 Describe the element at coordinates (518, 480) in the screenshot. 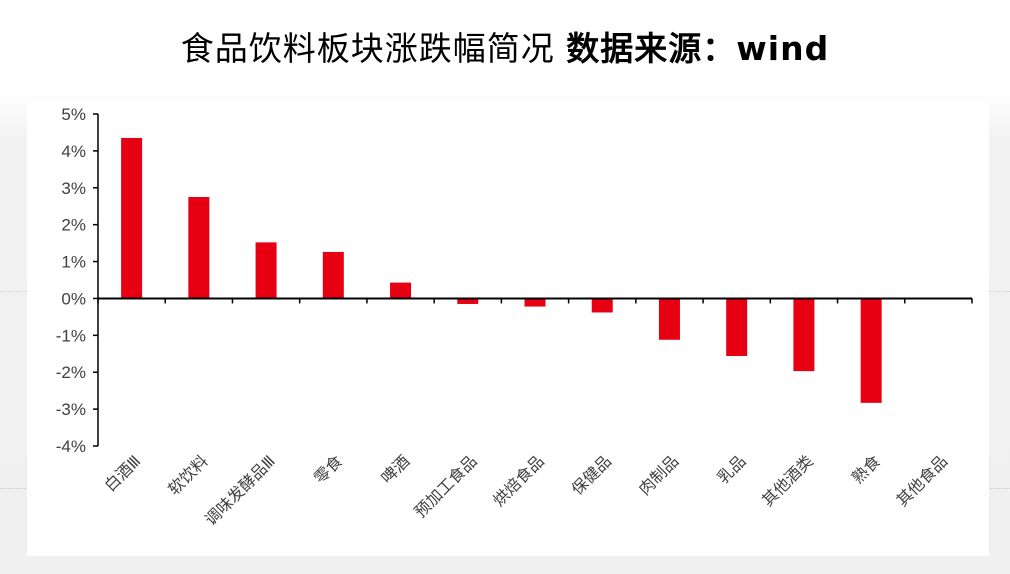

I see `x-tick-label: 烘焙食品` at that location.